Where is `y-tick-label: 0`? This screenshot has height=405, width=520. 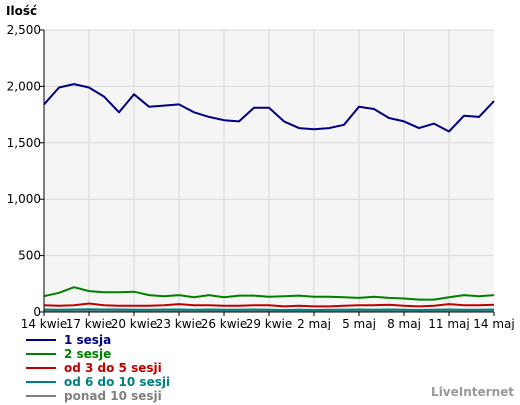
y-tick-label: 0 is located at coordinates (37, 312).